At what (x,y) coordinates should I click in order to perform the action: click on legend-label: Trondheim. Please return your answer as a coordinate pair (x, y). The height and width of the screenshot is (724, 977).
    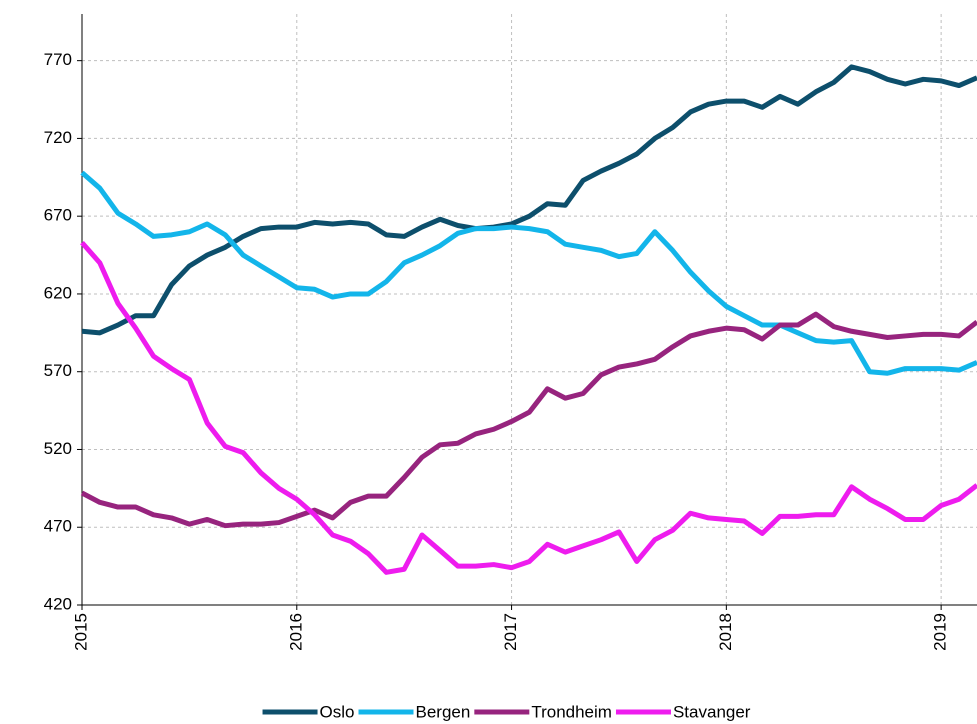
    Looking at the image, I should click on (571, 711).